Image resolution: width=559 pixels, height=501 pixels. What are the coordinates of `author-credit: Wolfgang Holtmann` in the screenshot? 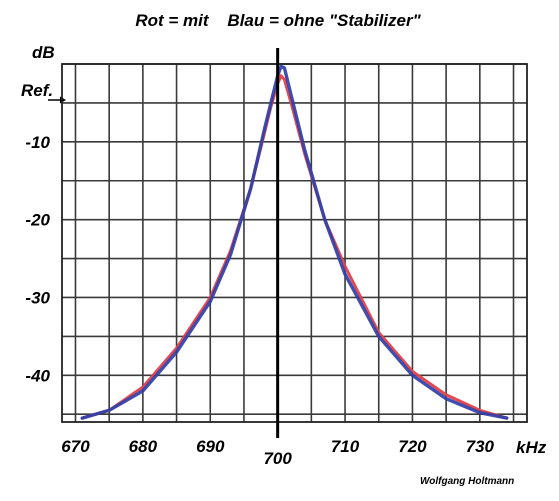 It's located at (467, 481).